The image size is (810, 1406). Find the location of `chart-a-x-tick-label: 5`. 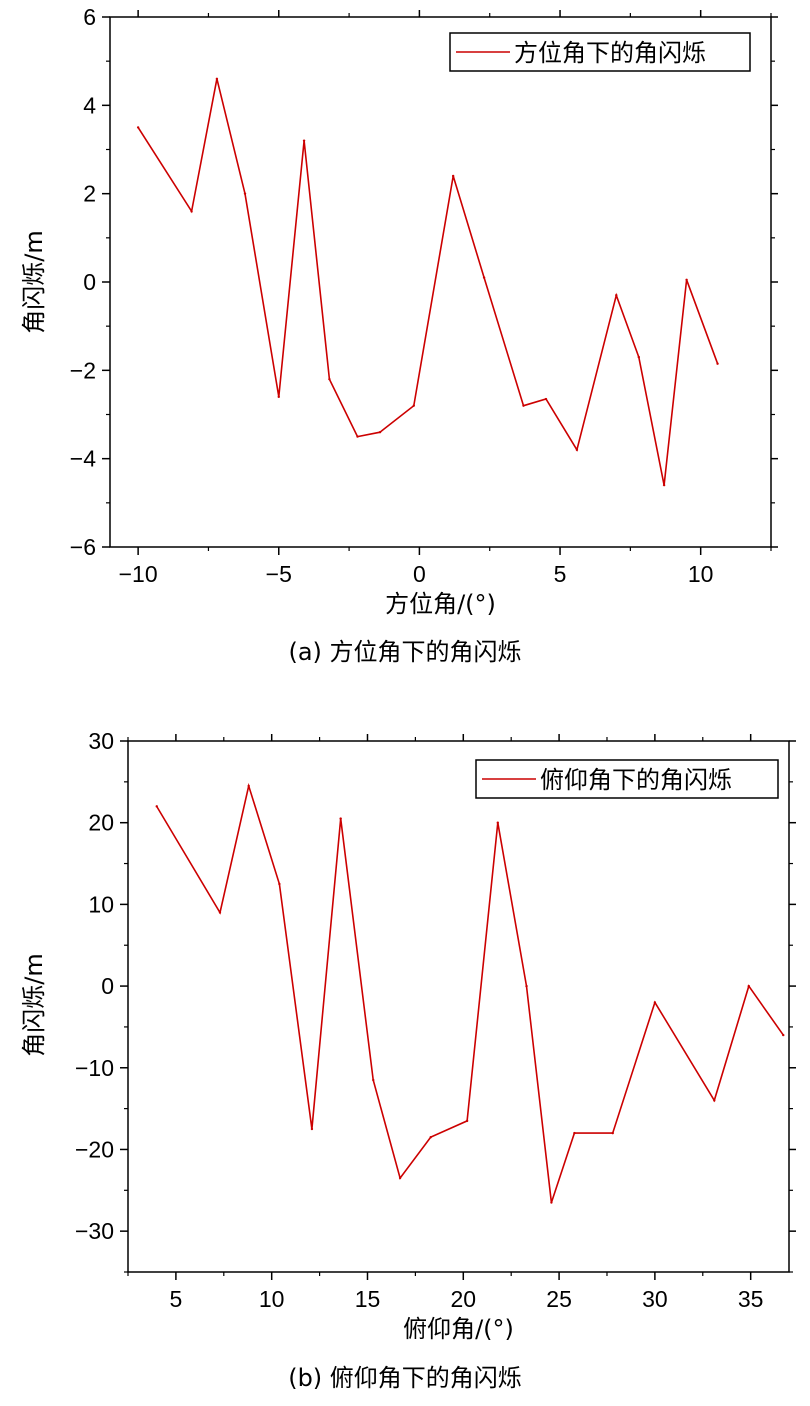

chart-a-x-tick-label: 5 is located at coordinates (560, 574).